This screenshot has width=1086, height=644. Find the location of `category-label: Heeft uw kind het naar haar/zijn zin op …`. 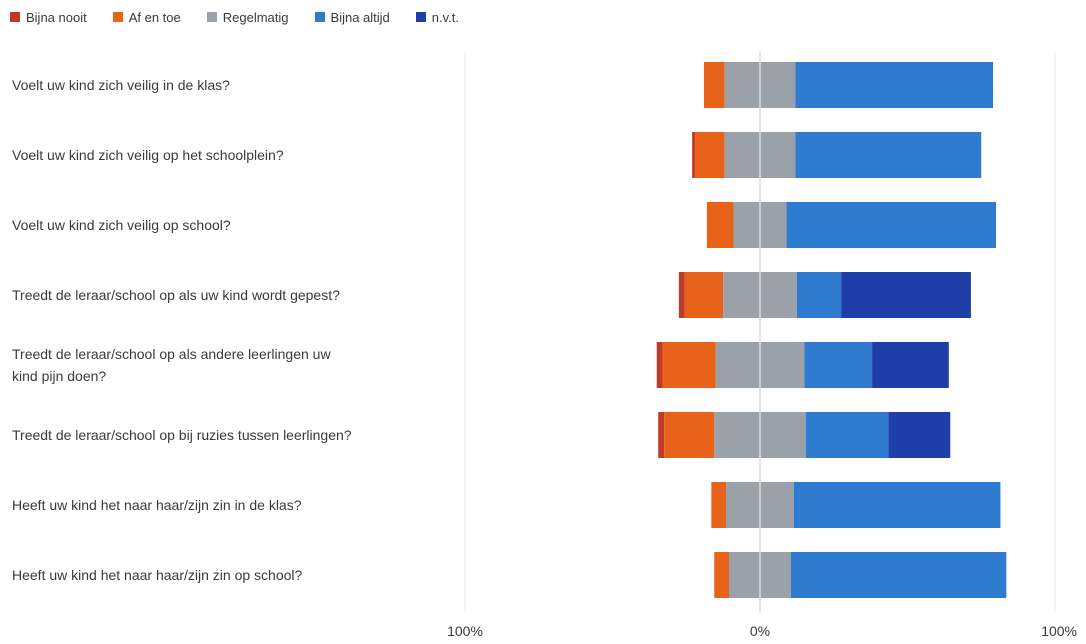

category-label: Heeft uw kind het naar haar/zijn zin op … is located at coordinates (157, 575).